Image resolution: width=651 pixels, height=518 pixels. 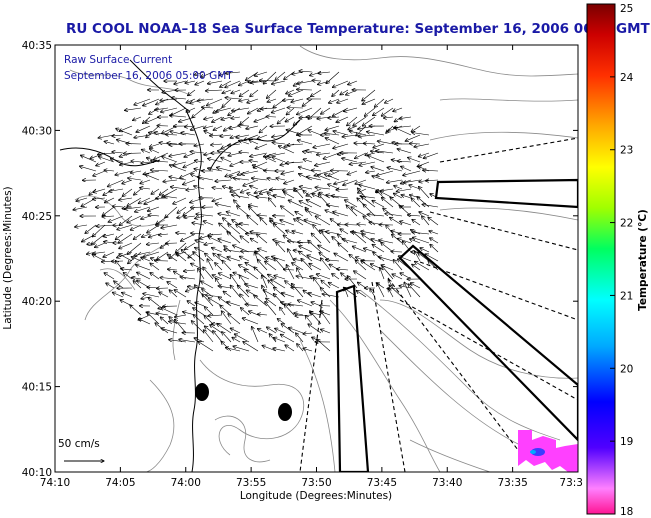 What do you see at coordinates (148, 76) in the screenshot?
I see `vector-caption-line2: September 16, 2006 05:00 GMT` at bounding box center [148, 76].